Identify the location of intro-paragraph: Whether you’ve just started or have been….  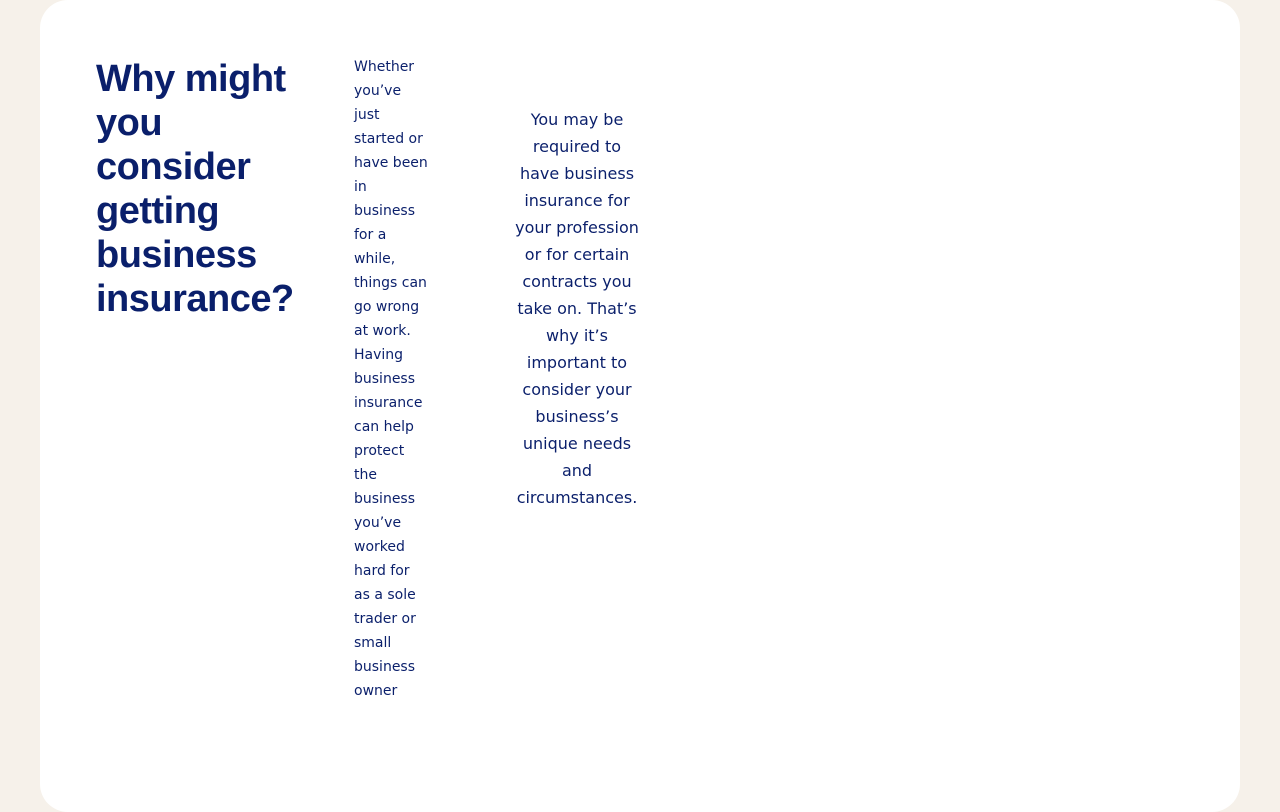
(391, 379).